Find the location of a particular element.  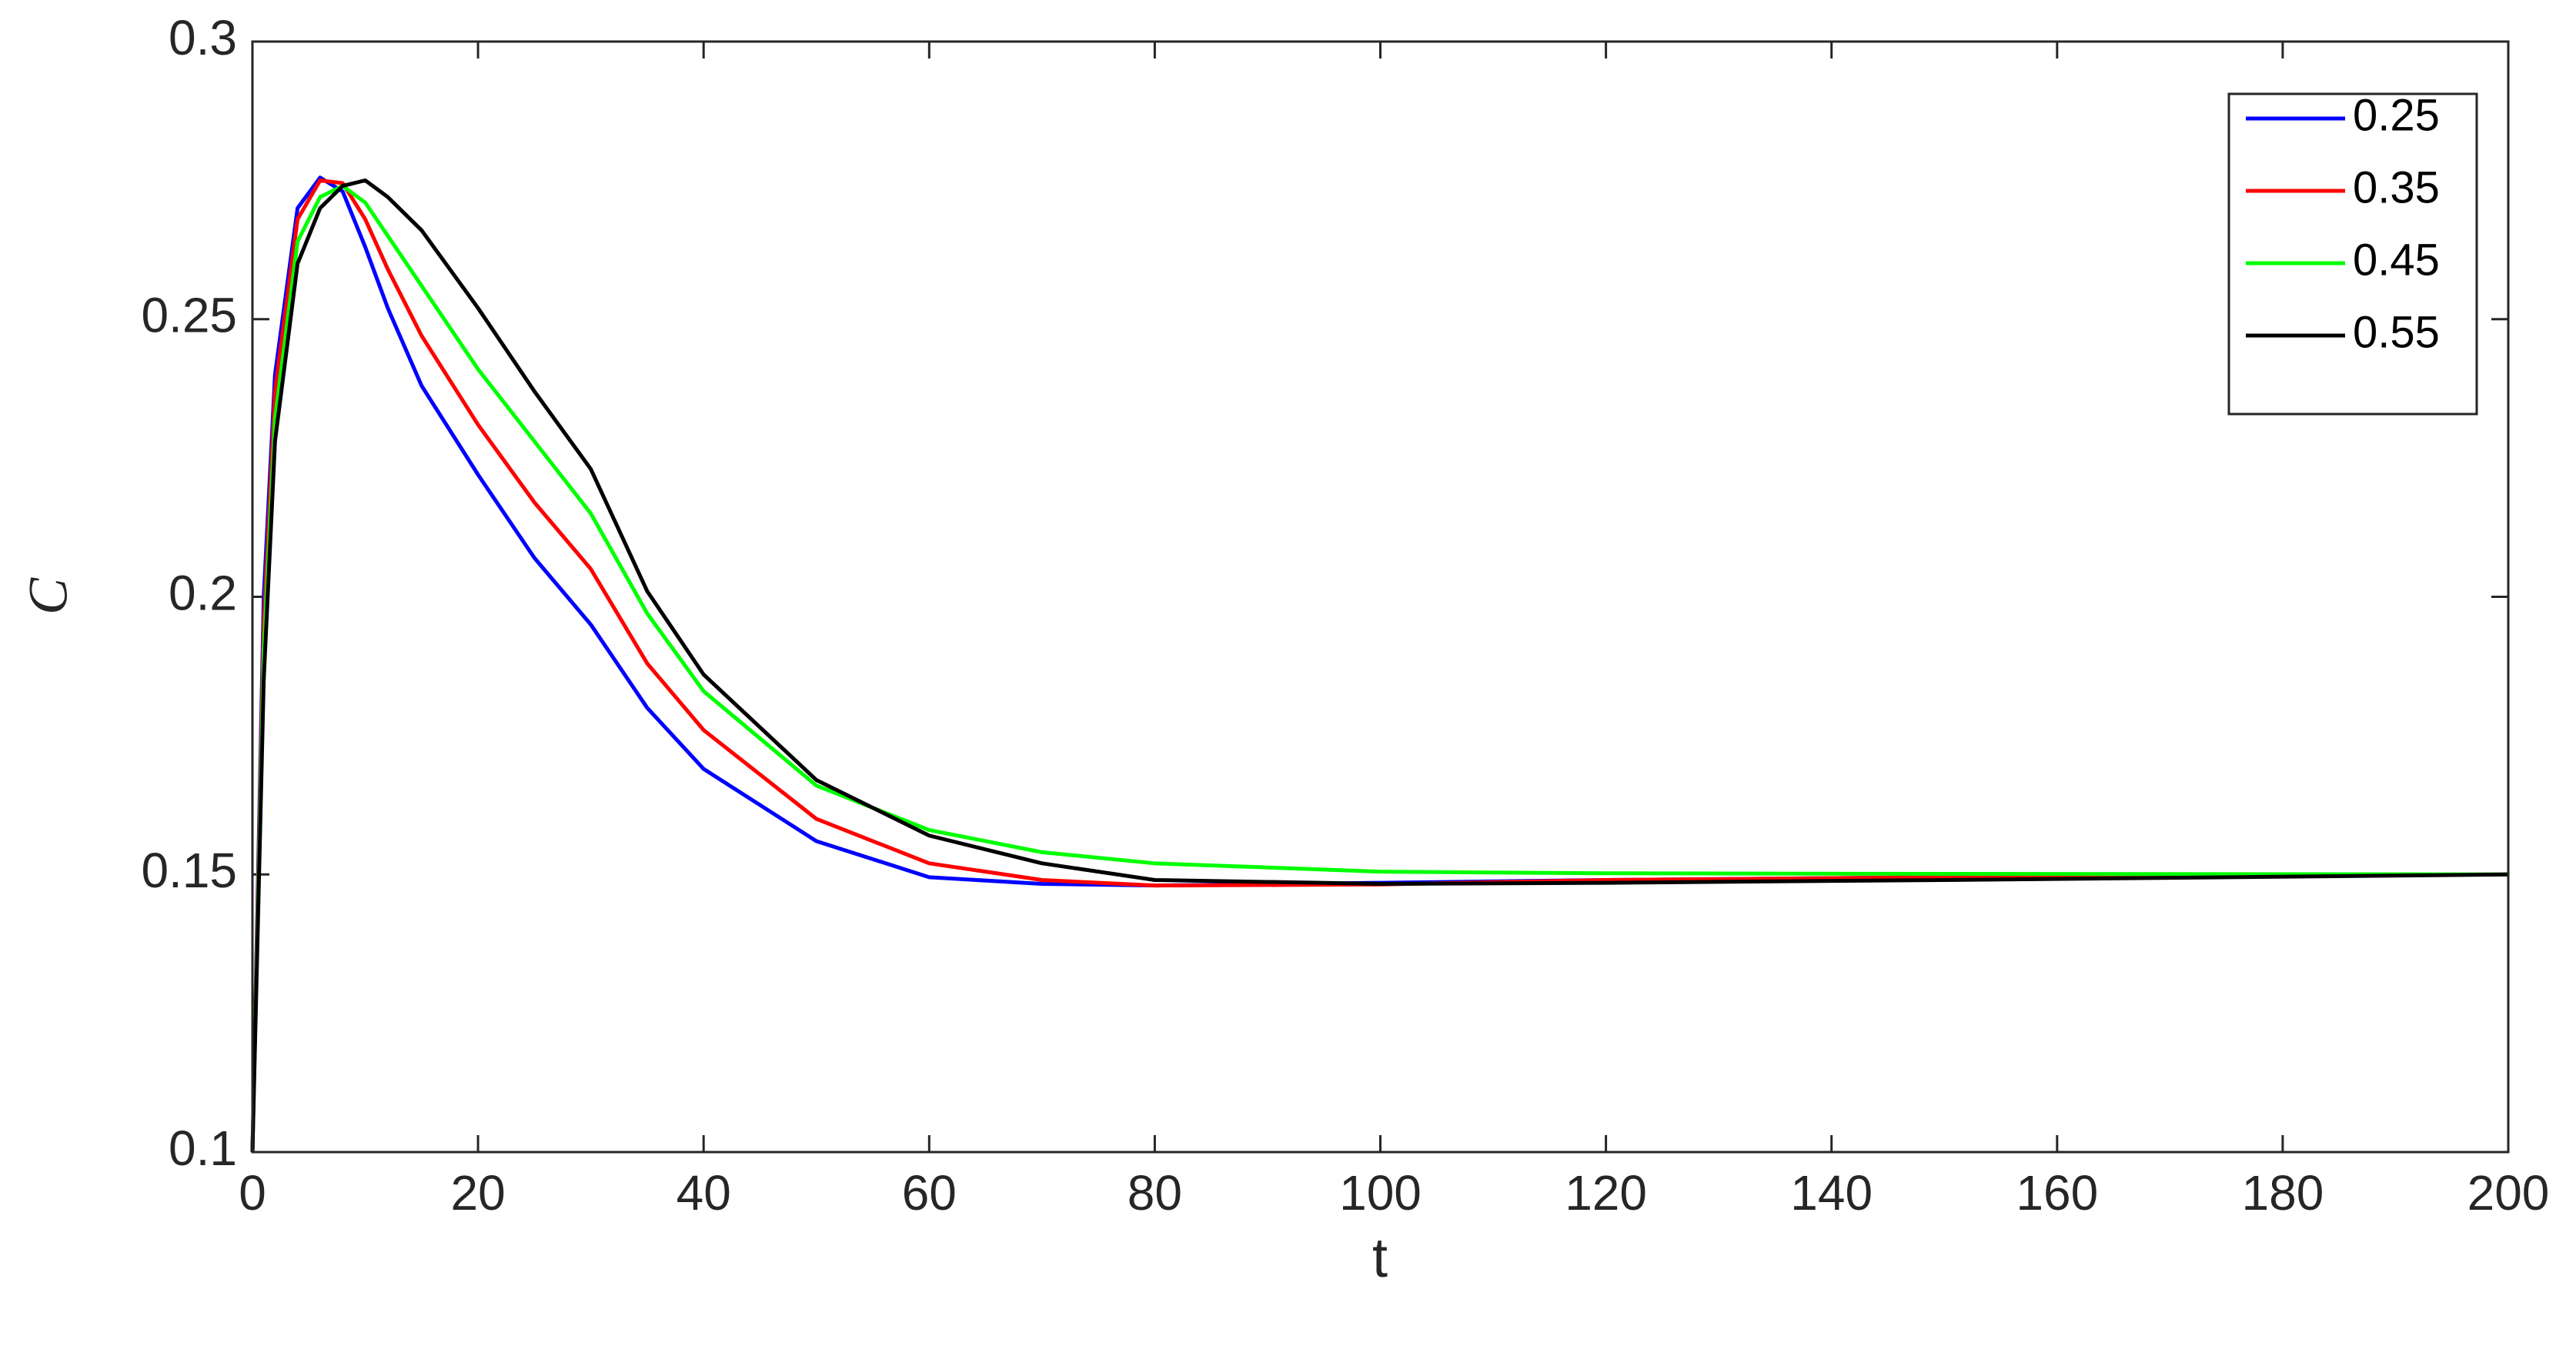

x-tick-label: 60 is located at coordinates (930, 1193).